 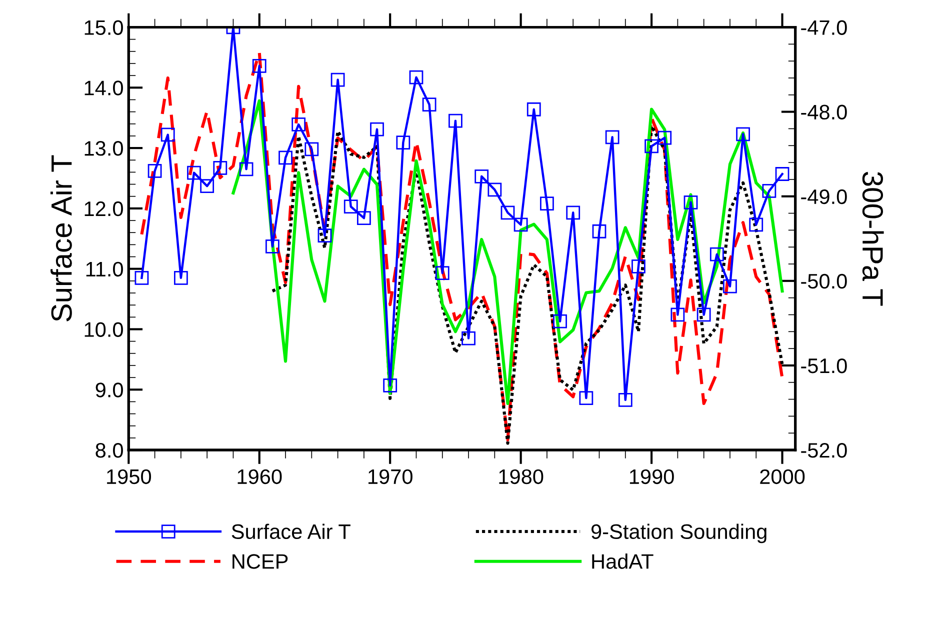 What do you see at coordinates (103, 148) in the screenshot?
I see `y-tick-label: 13.0` at bounding box center [103, 148].